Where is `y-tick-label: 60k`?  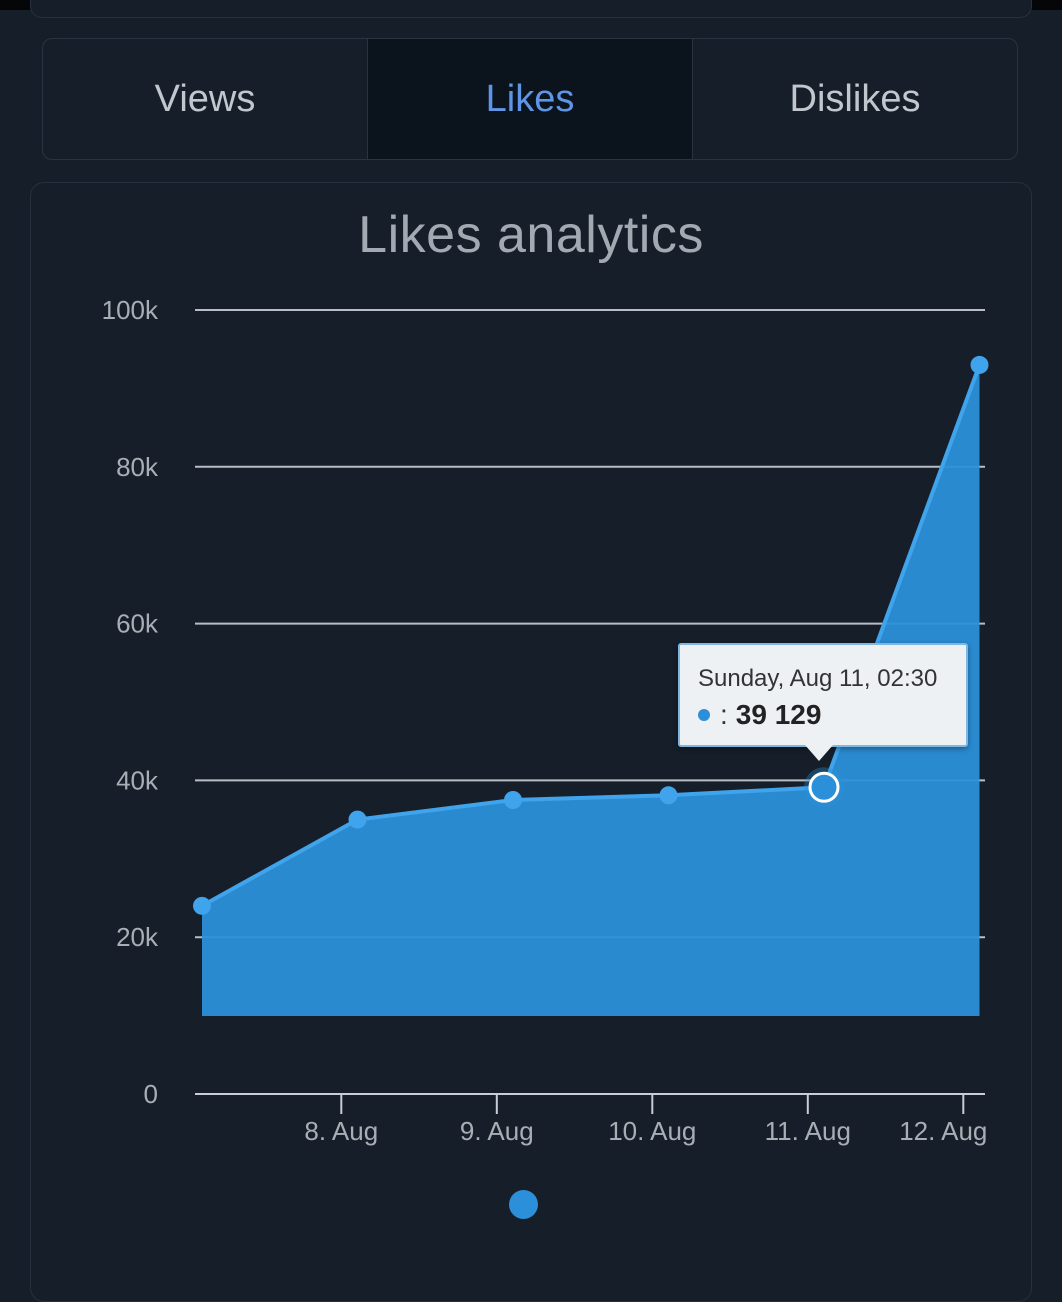 y-tick-label: 60k is located at coordinates (137, 624).